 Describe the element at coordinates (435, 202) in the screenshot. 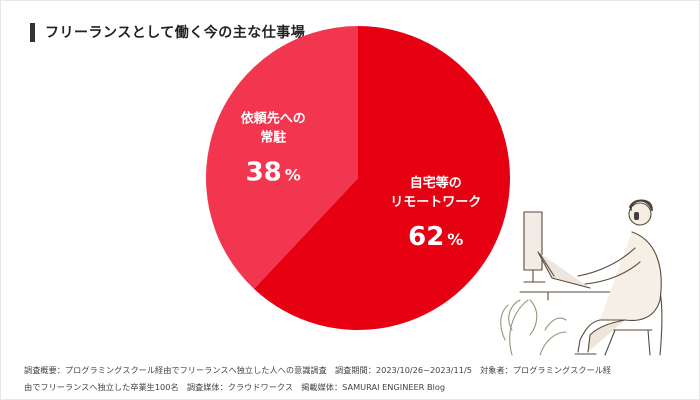

I see `slice-label-line: リモートワーク` at that location.